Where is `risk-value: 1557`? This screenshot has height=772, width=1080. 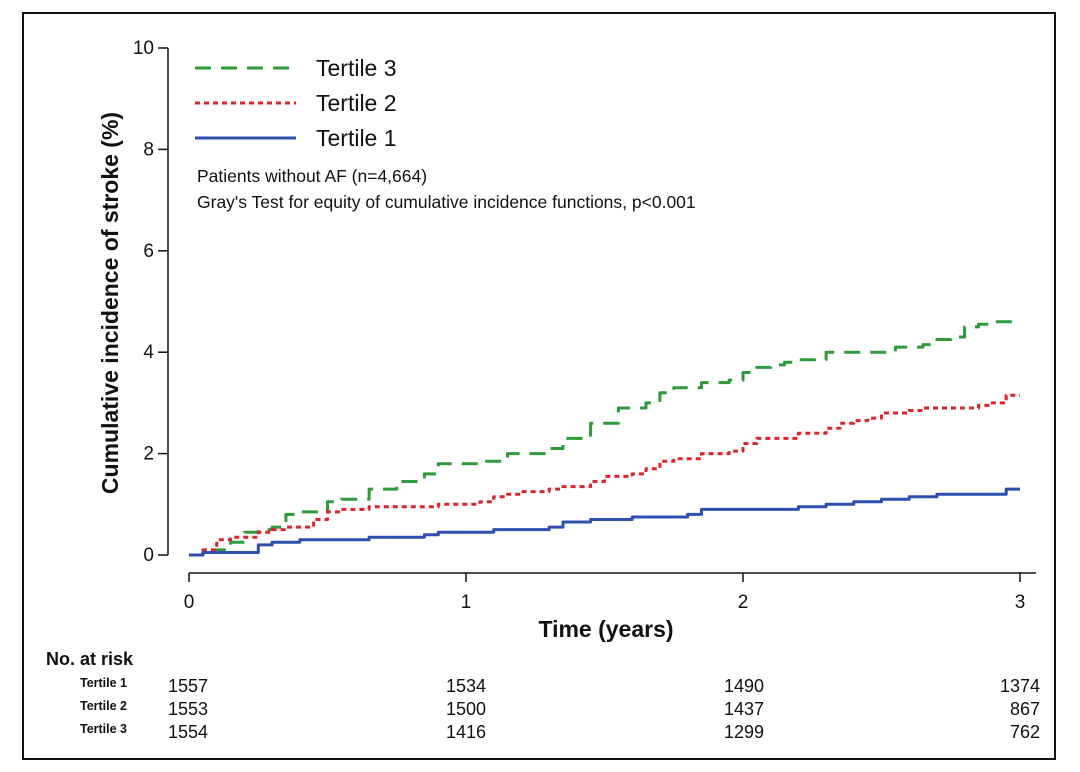
risk-value: 1557 is located at coordinates (188, 686).